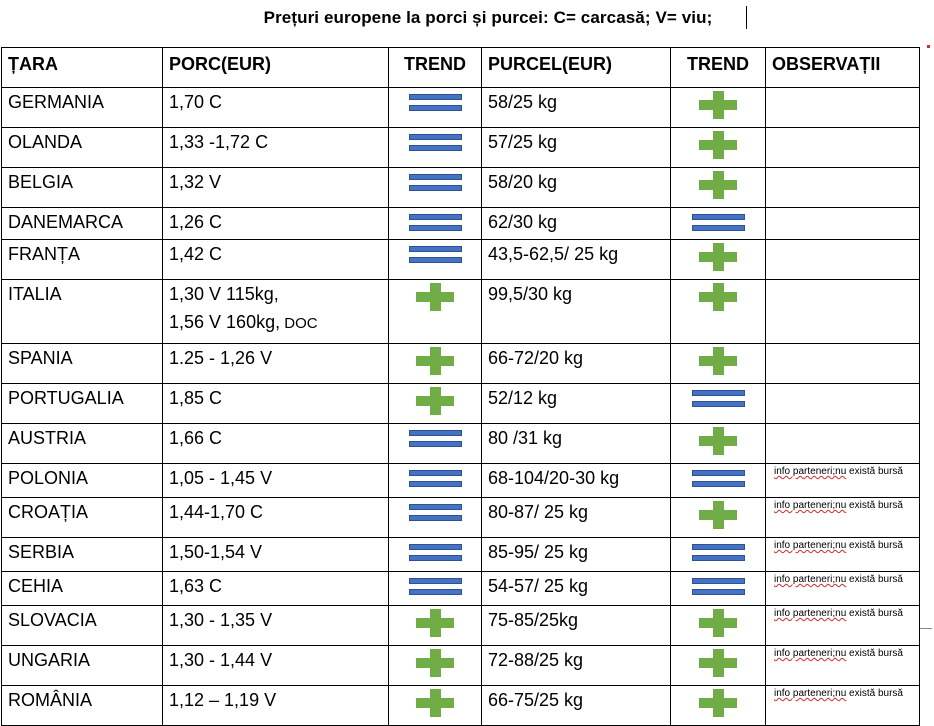  I want to click on pig-price-line2-main: 1,56 V 160kg,, so click(225, 322).